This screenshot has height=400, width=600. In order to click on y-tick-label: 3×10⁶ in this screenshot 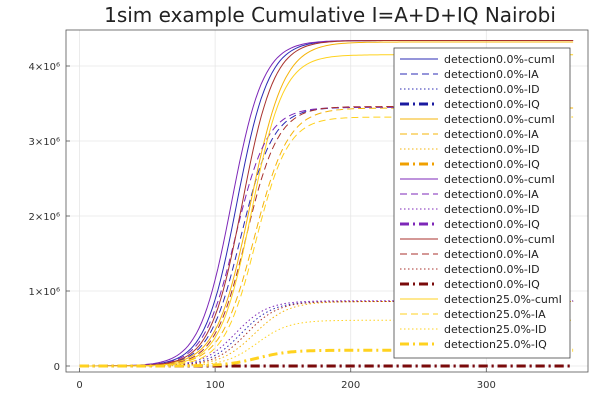, I will do `click(44, 142)`.